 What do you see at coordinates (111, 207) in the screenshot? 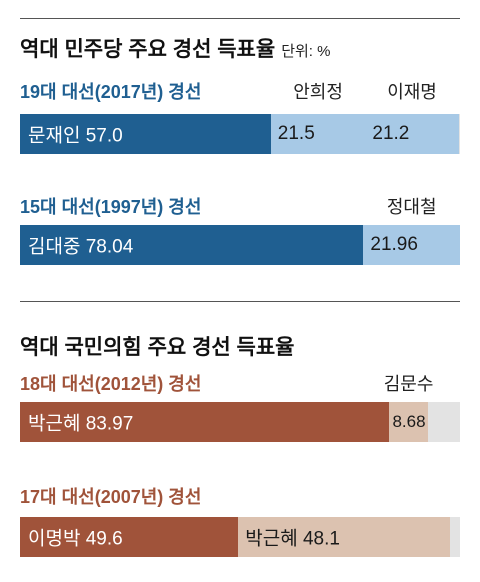
I see `group-title: 15대 대선(1997년) 경선` at bounding box center [111, 207].